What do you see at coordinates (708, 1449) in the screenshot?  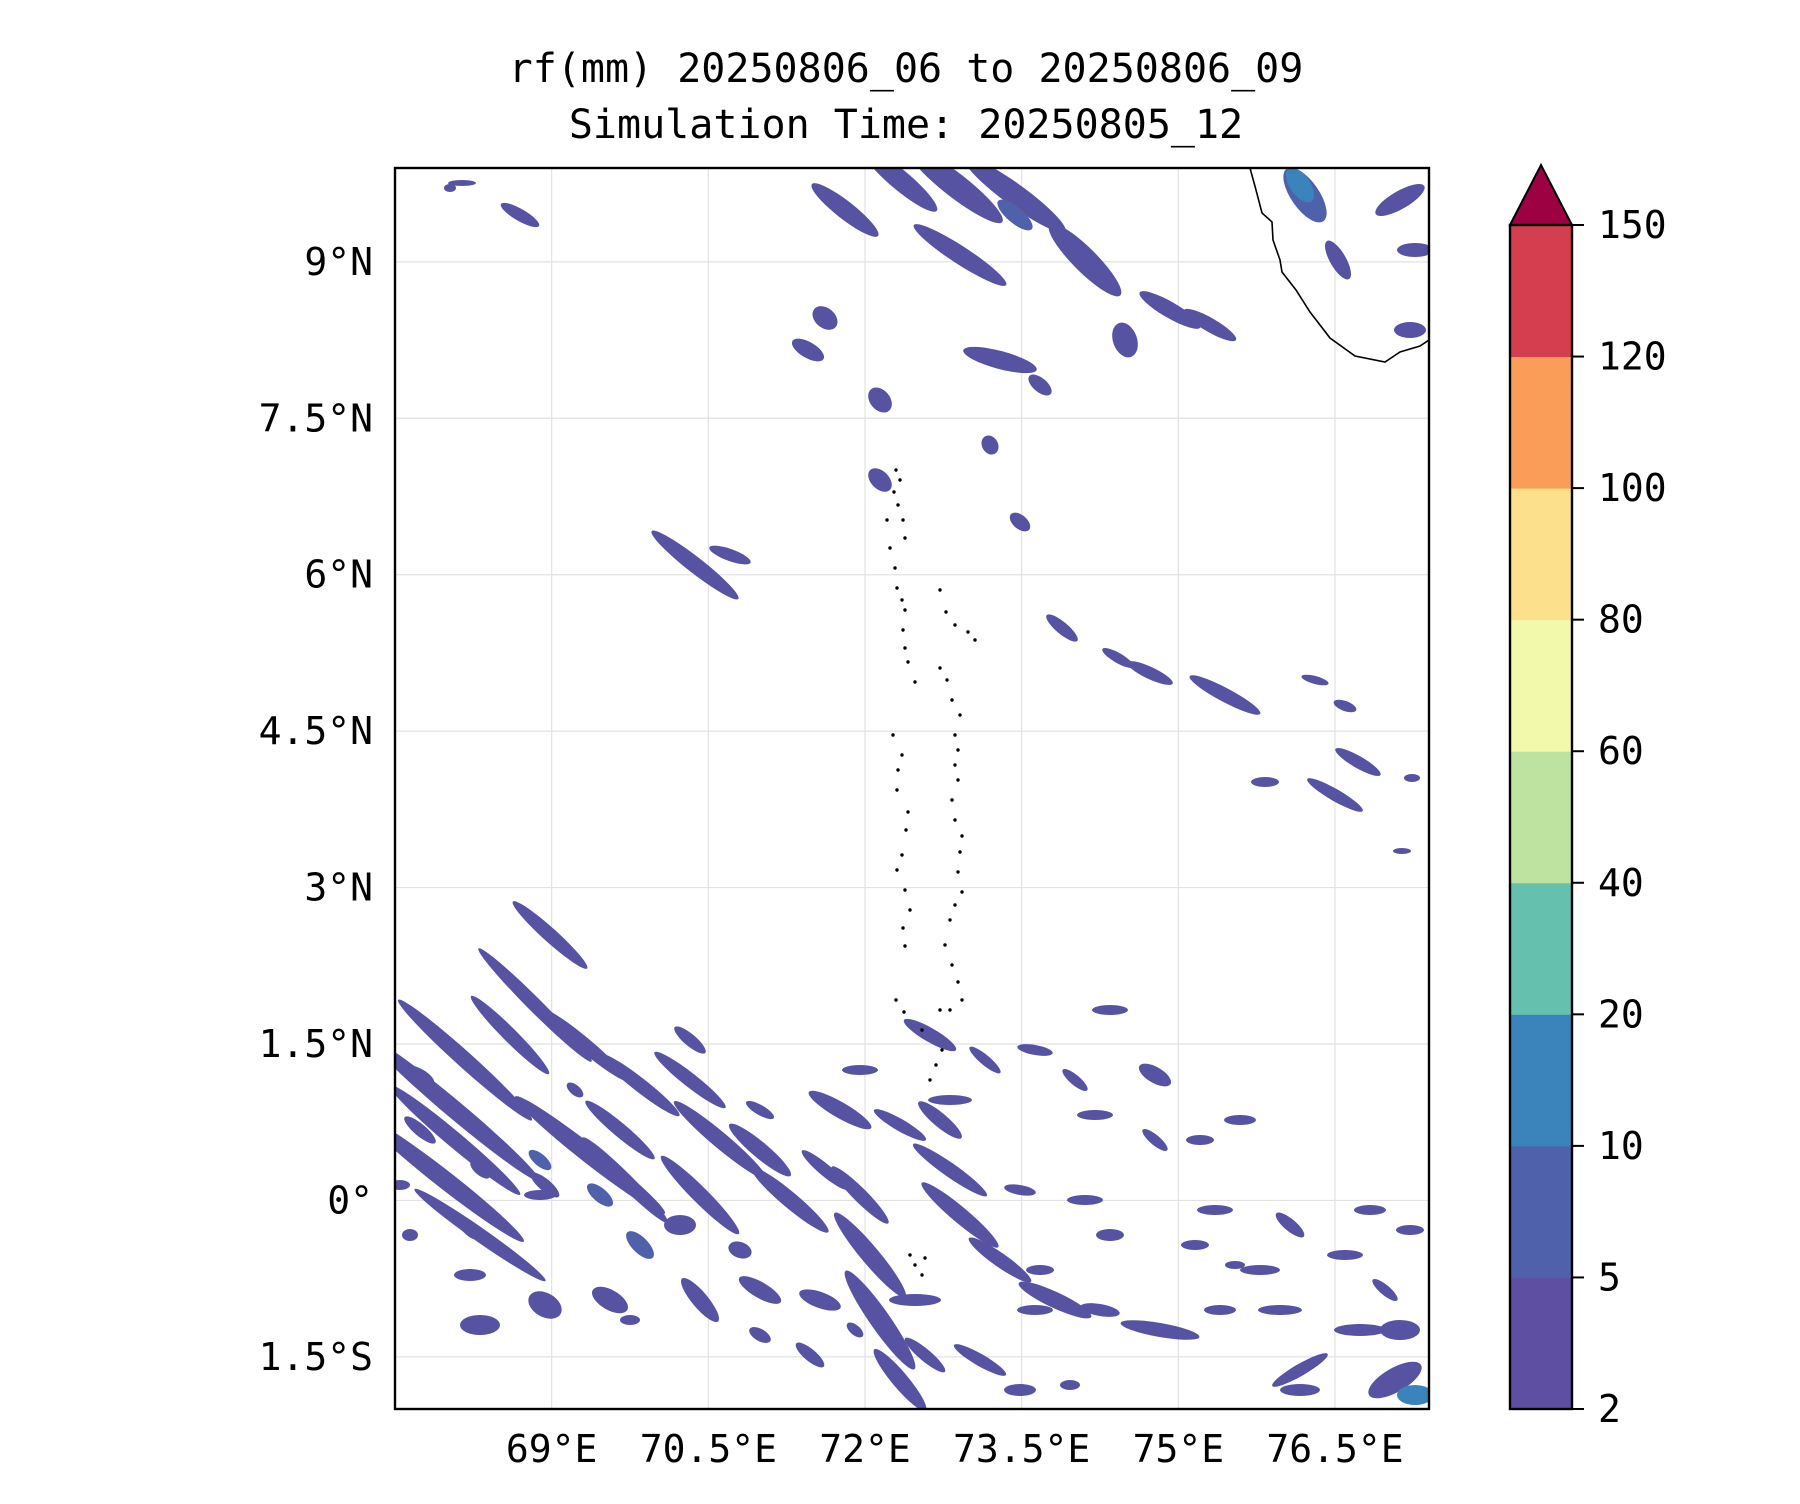 I see `lon-tick-label-1: 70.5°E` at bounding box center [708, 1449].